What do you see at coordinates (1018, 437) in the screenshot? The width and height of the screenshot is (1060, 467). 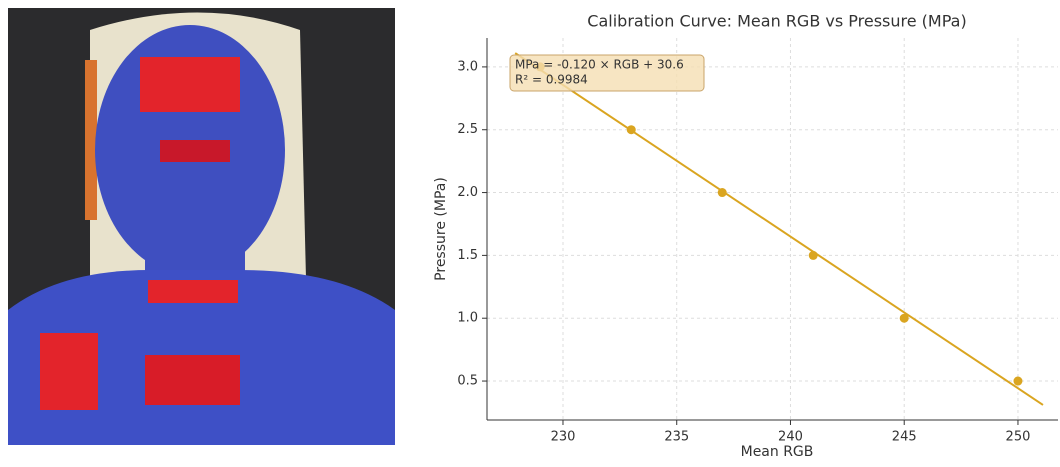 I see `x-tick-label: 250` at bounding box center [1018, 437].